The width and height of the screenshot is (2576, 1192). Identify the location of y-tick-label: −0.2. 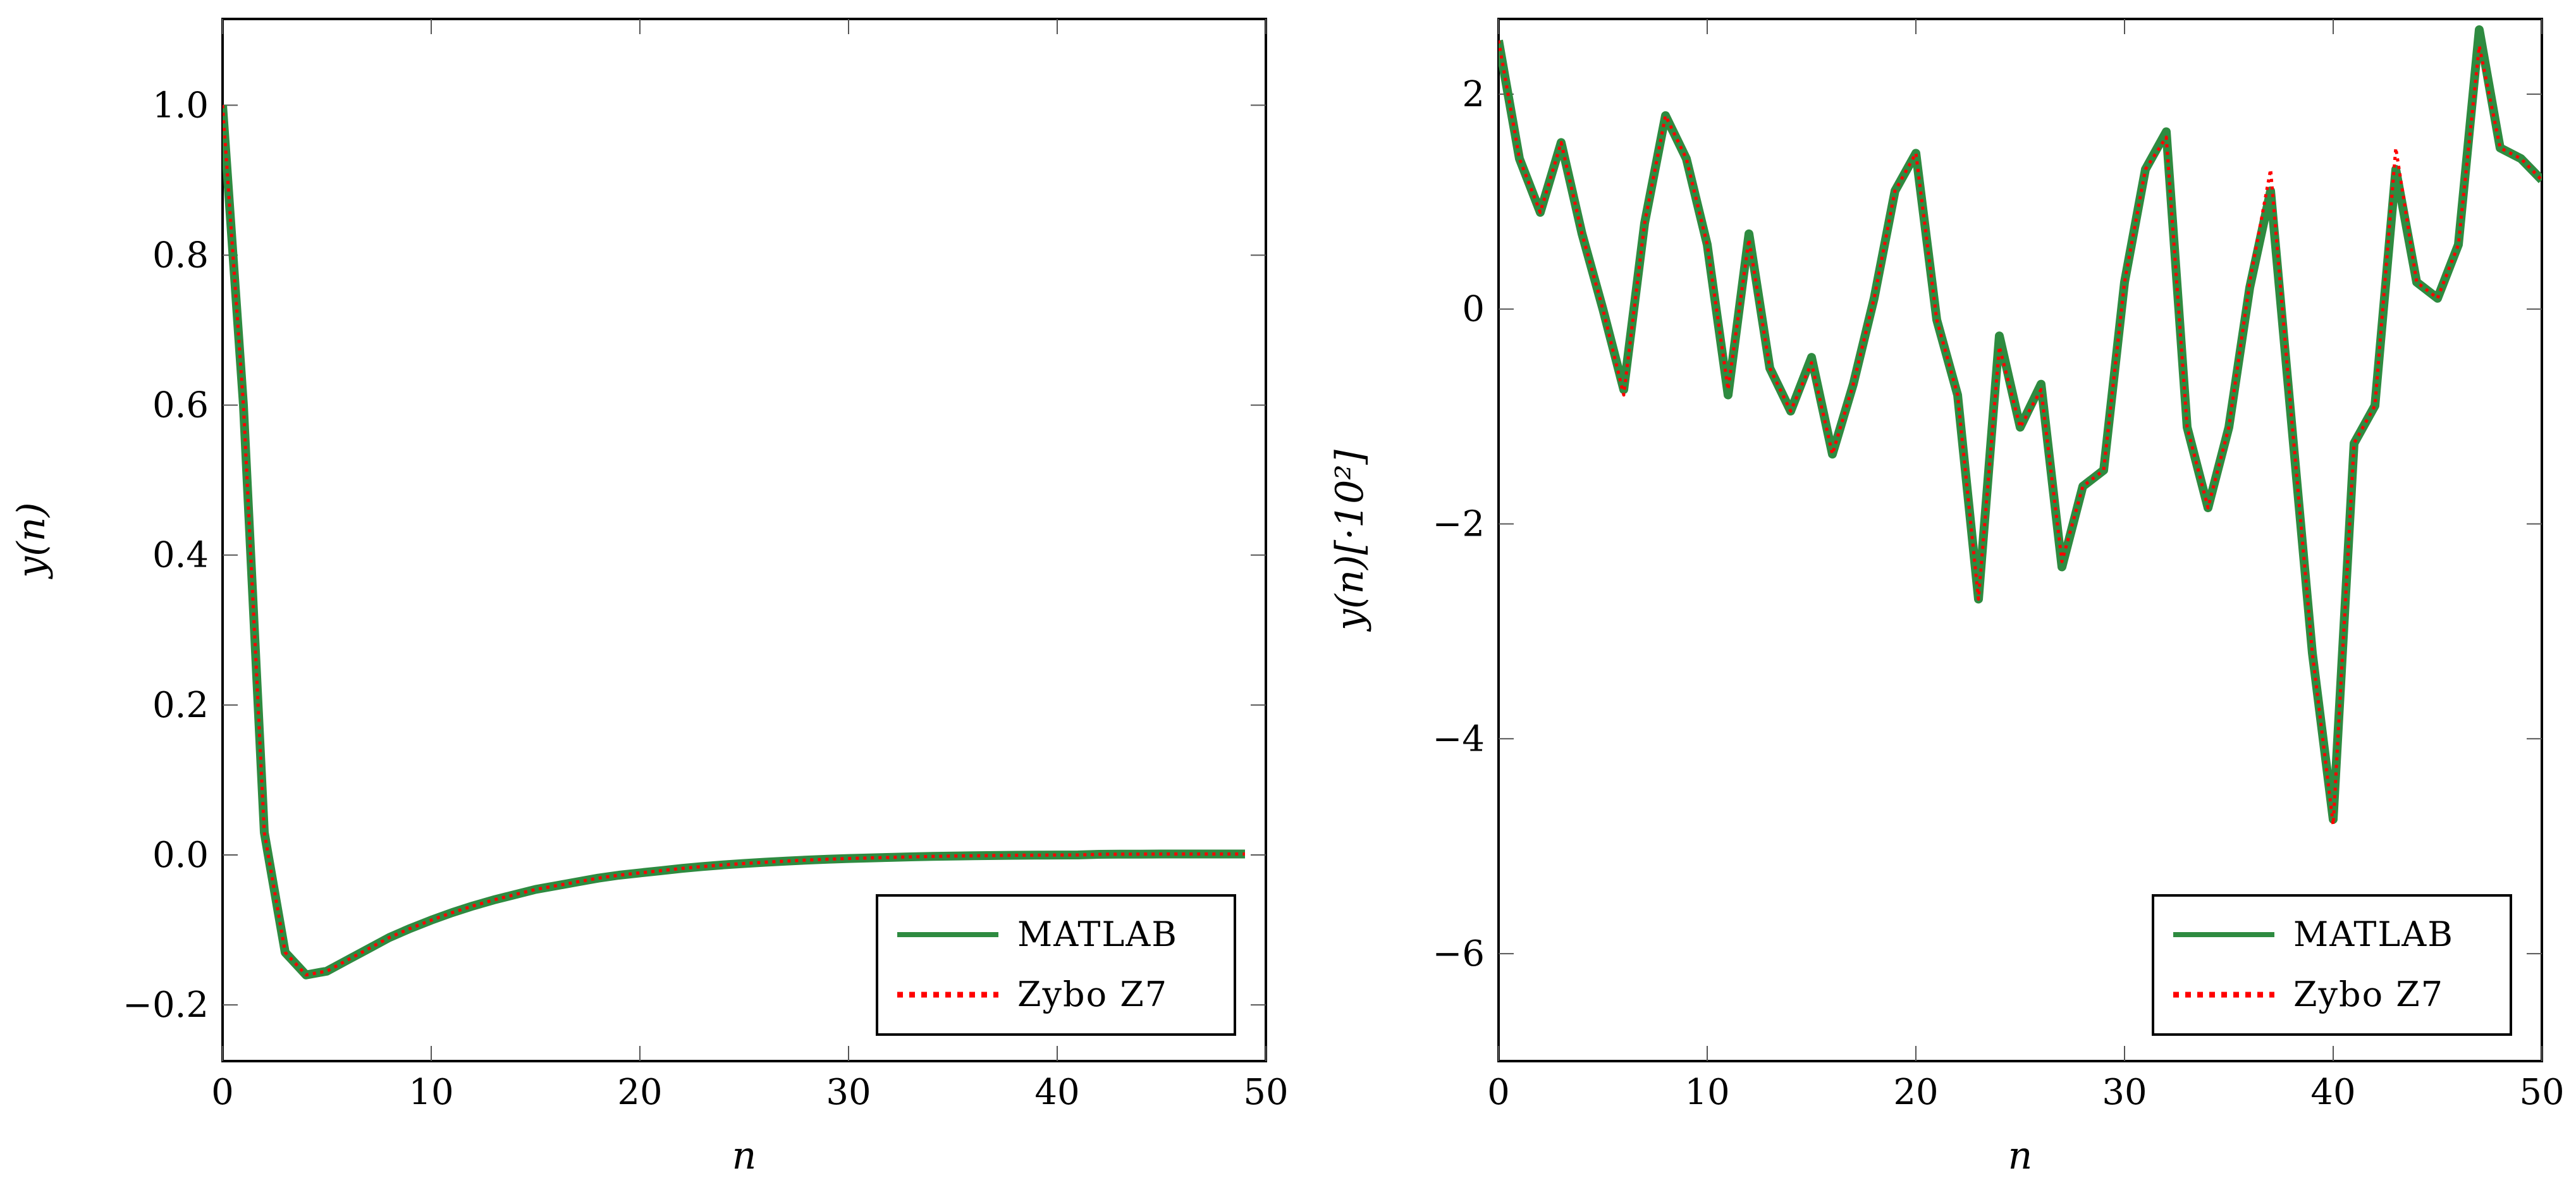
(166, 1006).